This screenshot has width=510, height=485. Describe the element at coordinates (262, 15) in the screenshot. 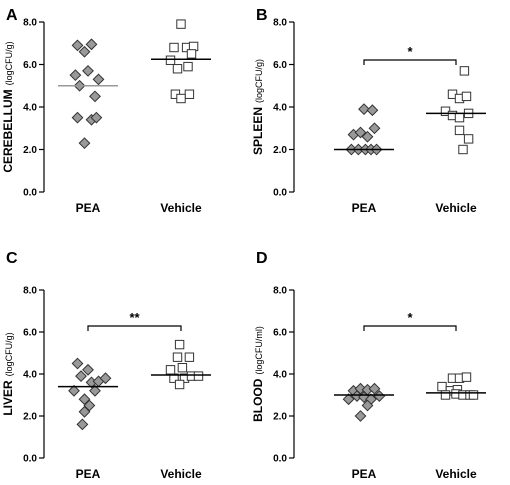

I see `panel-letter: B` at that location.